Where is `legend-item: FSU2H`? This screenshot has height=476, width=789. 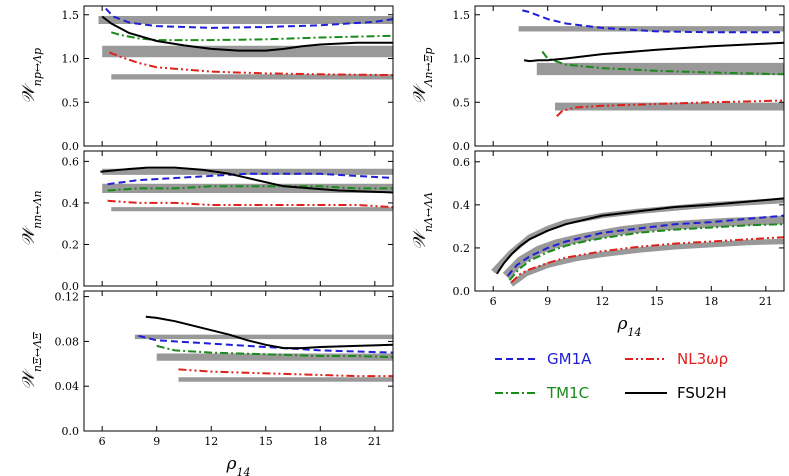
legend-item: FSU2H is located at coordinates (676, 393).